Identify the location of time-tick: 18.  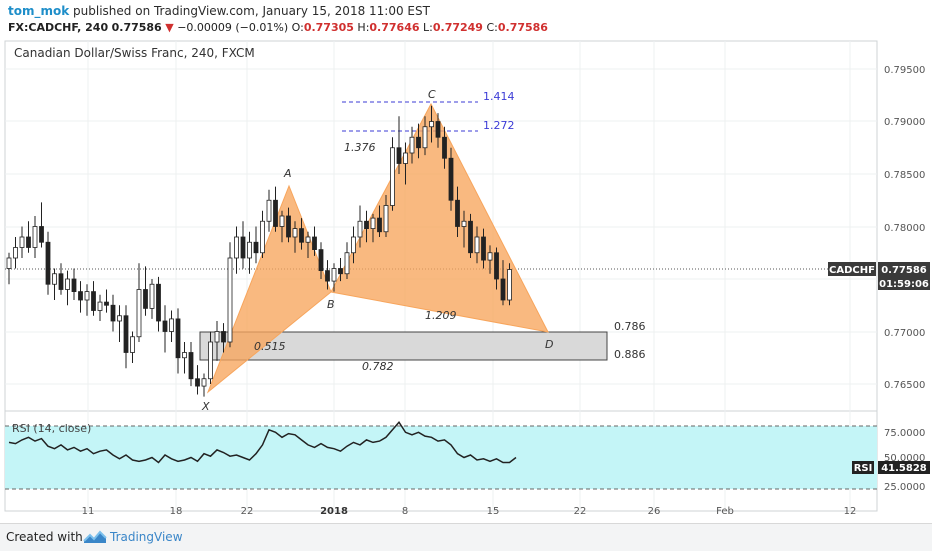
(176, 511).